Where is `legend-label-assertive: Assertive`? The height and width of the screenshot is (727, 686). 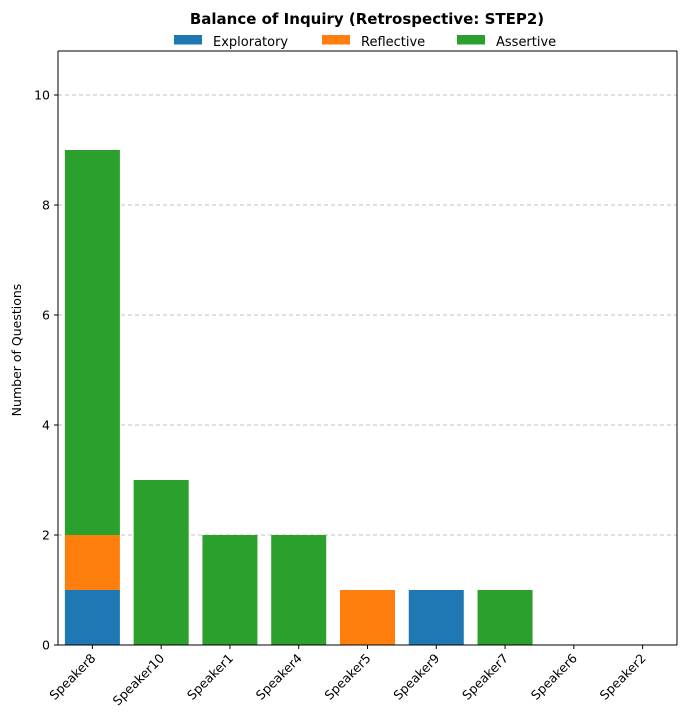
legend-label-assertive: Assertive is located at coordinates (526, 42).